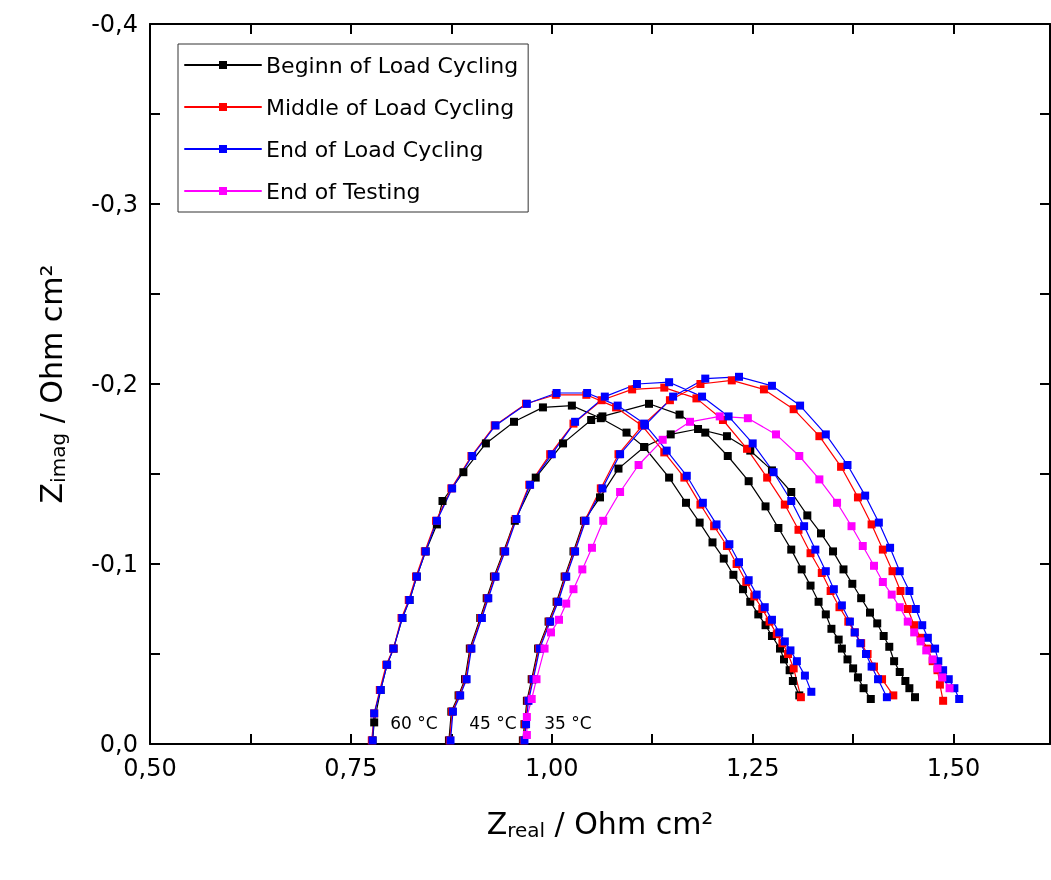 The height and width of the screenshot is (880, 1051). Describe the element at coordinates (493, 723) in the screenshot. I see `annotation: 45 °C` at that location.